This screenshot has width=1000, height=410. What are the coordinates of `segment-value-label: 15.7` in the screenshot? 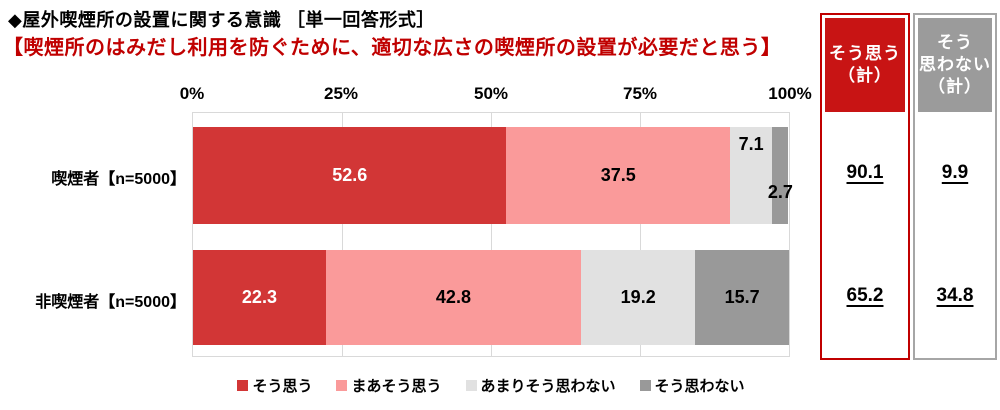 It's located at (742, 297).